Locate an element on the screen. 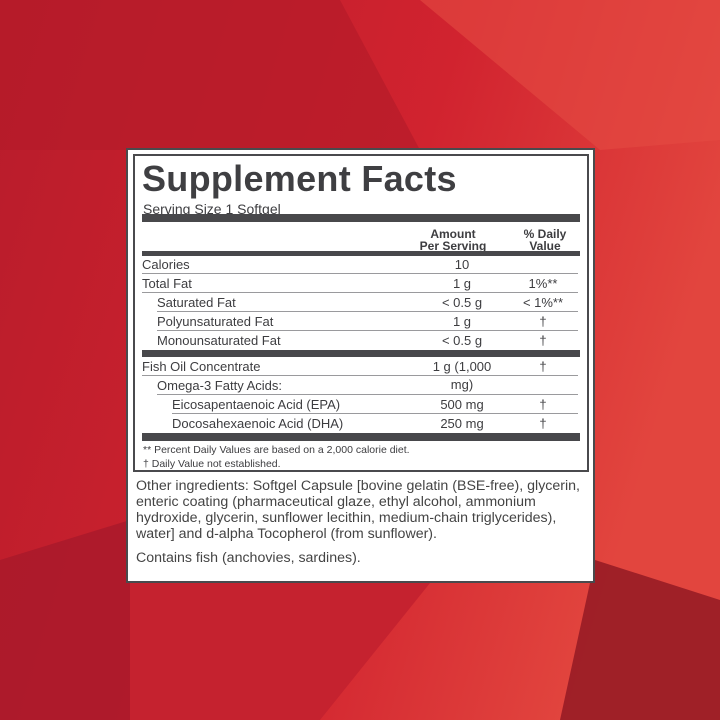 This screenshot has height=720, width=720. nutrient-amount: 1 g (1,000 mg) is located at coordinates (462, 375).